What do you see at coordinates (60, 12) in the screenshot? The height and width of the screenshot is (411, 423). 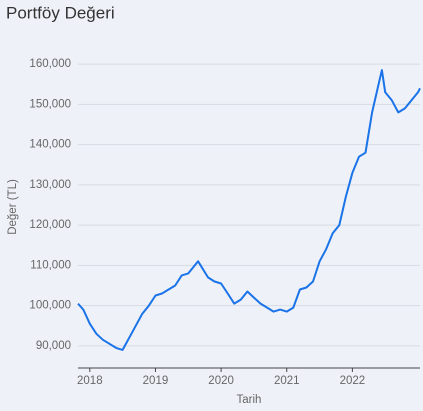 I see `chart-title: Portföy Değeri` at bounding box center [60, 12].